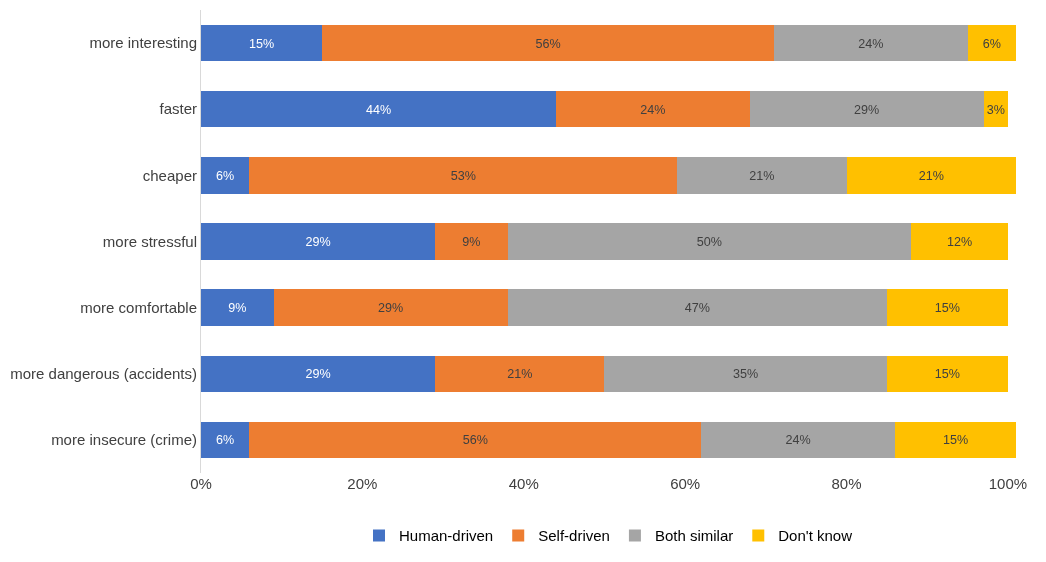 The height and width of the screenshot is (562, 1046). Describe the element at coordinates (143, 43) in the screenshot. I see `y-tick-label: more interesting` at that location.